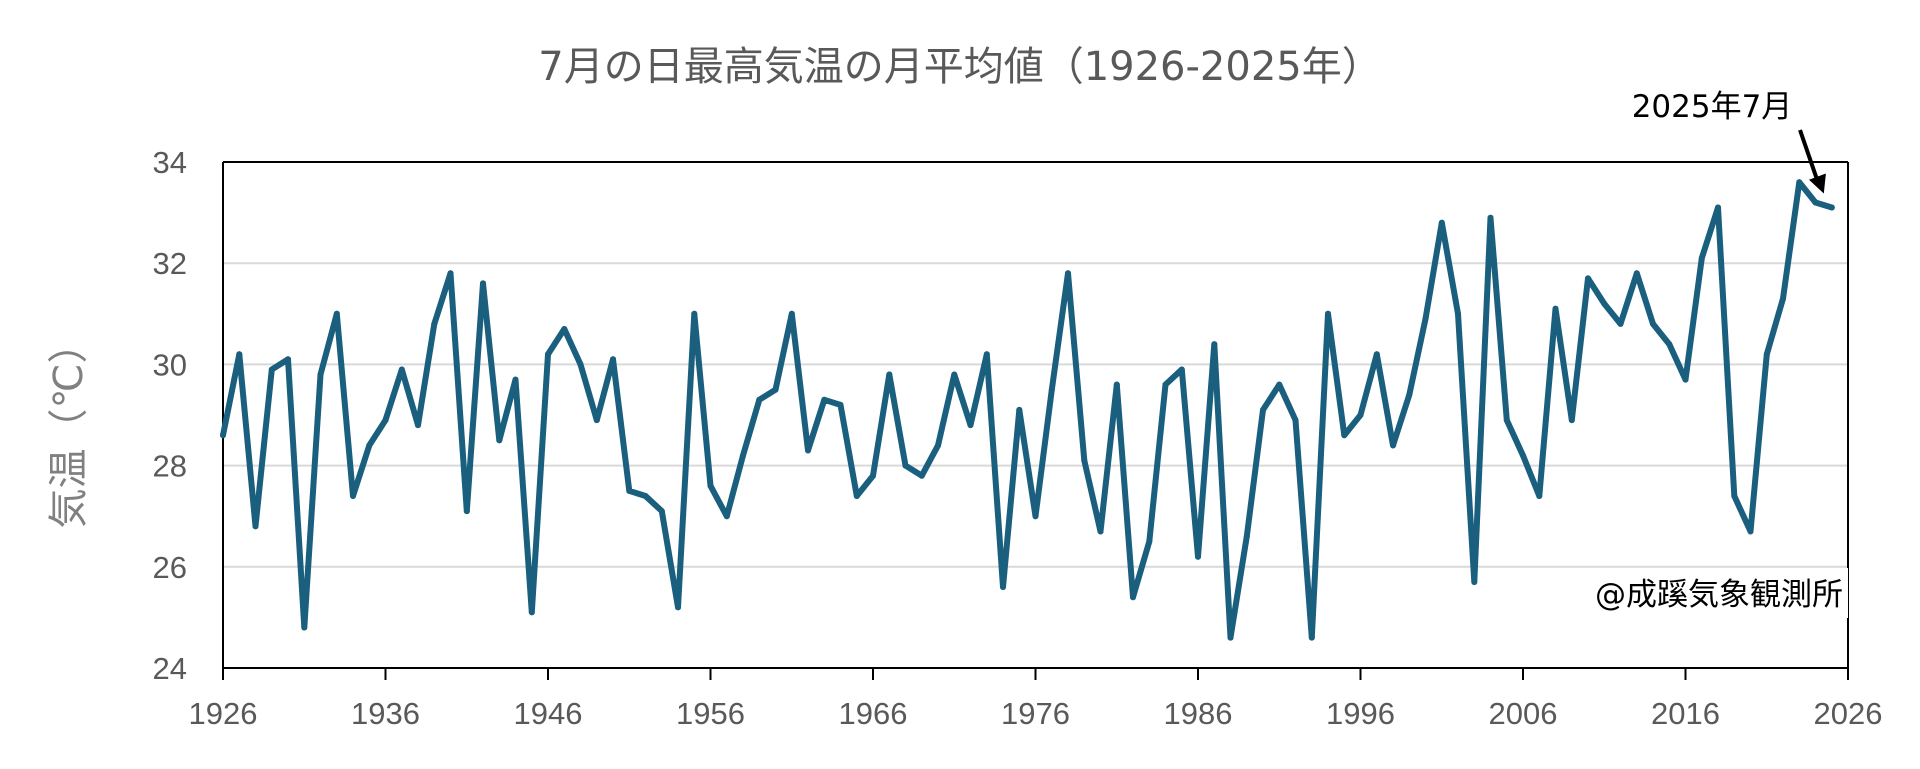  I want to click on data-point-1956, so click(710, 485).